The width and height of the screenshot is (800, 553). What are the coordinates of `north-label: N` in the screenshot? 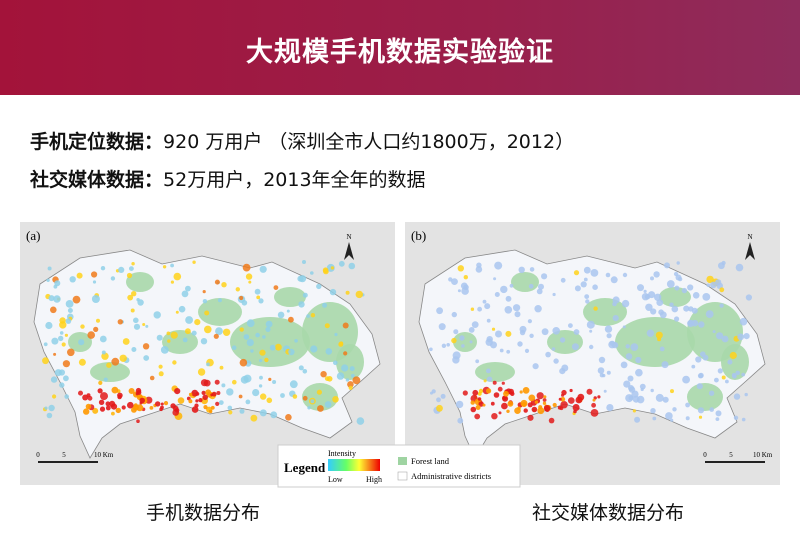 It's located at (749, 237).